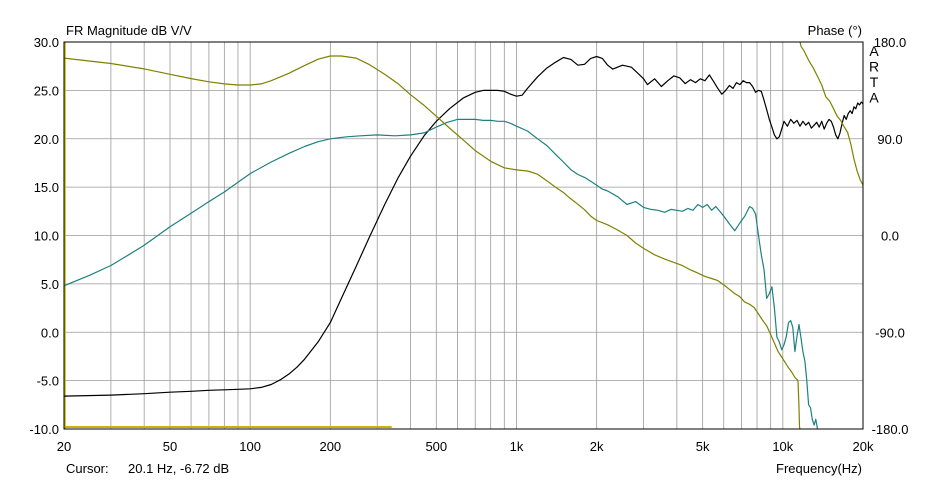 The height and width of the screenshot is (481, 927). Describe the element at coordinates (889, 139) in the screenshot. I see `phase-tick-label: 90.0` at that location.